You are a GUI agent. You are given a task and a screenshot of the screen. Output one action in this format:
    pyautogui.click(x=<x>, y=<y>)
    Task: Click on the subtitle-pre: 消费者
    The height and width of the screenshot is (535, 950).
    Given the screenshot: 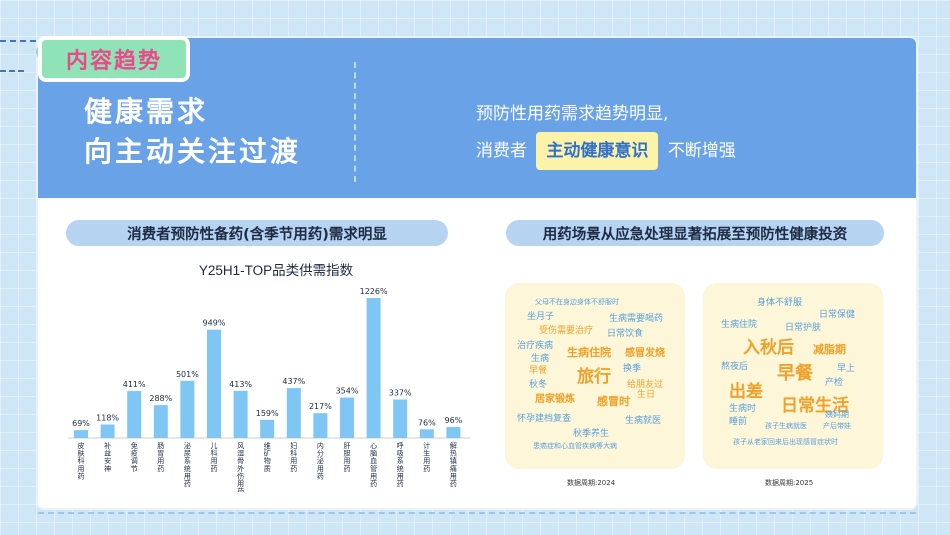 What is the action you would take?
    pyautogui.click(x=501, y=151)
    